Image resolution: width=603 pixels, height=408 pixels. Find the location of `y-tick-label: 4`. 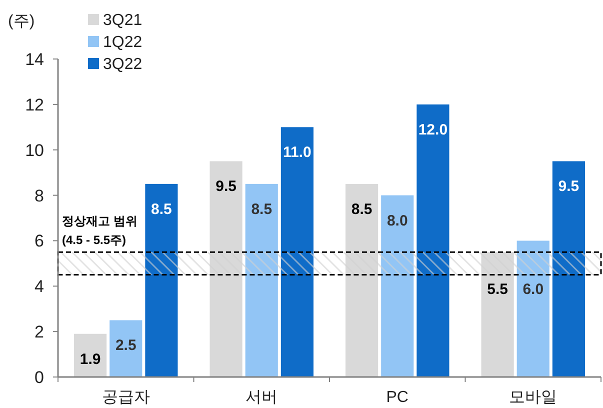

y-tick-label: 4 is located at coordinates (39, 286).